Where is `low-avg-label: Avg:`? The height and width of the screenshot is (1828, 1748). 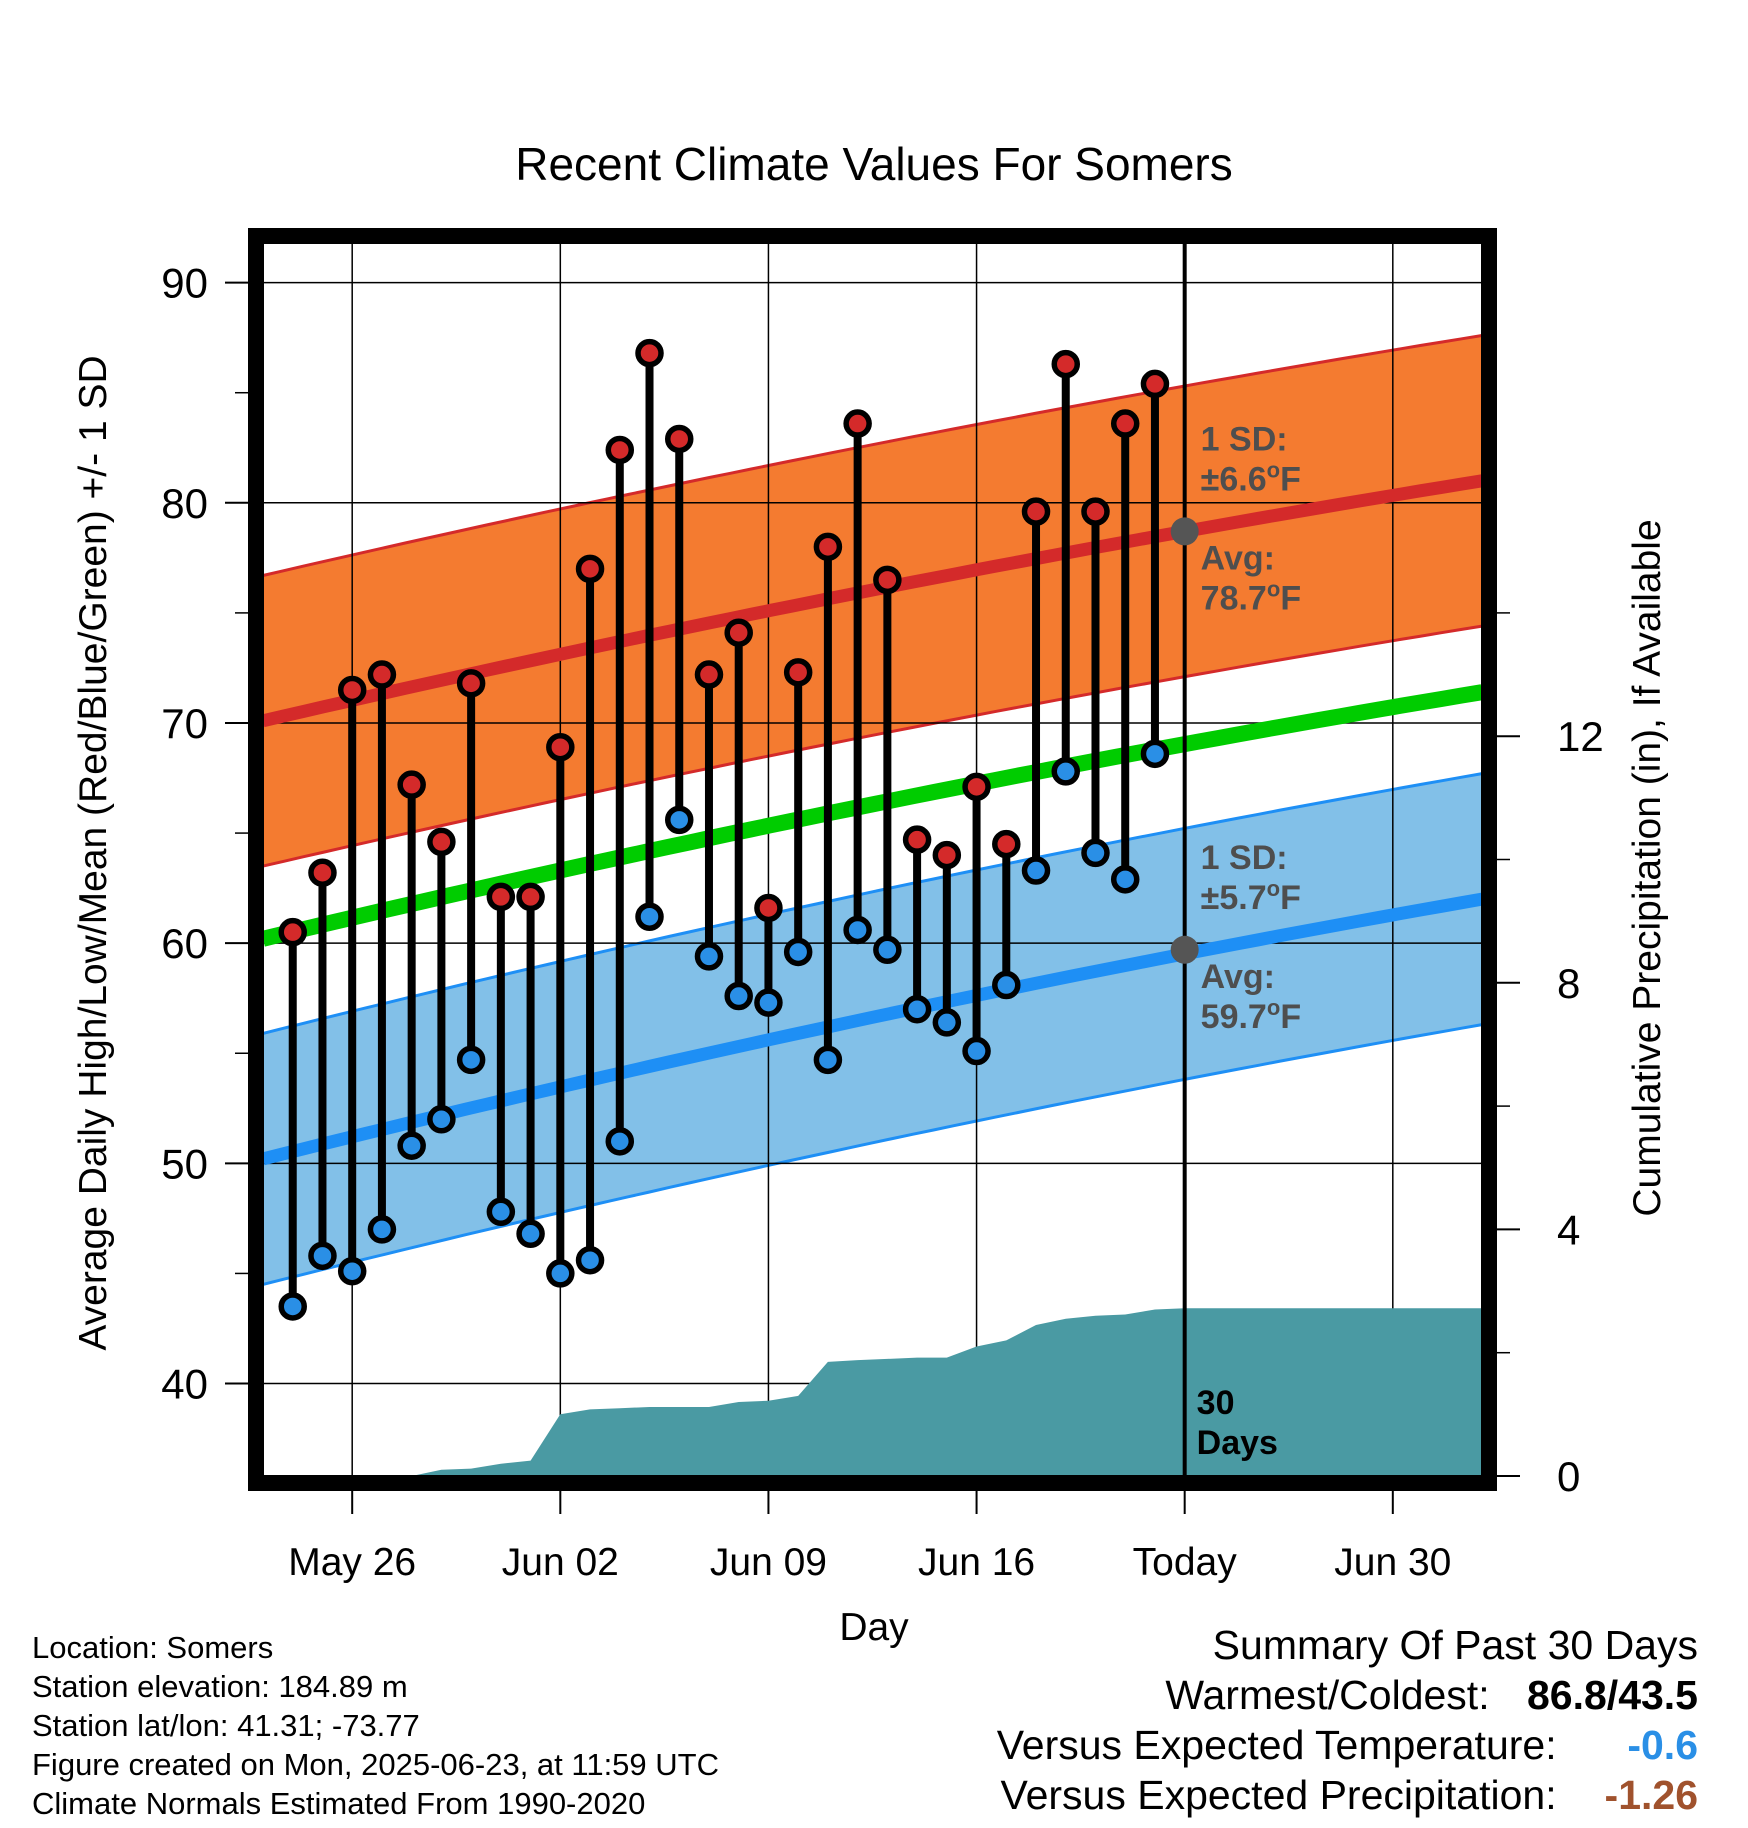
low-avg-label: Avg: is located at coordinates (1238, 977).